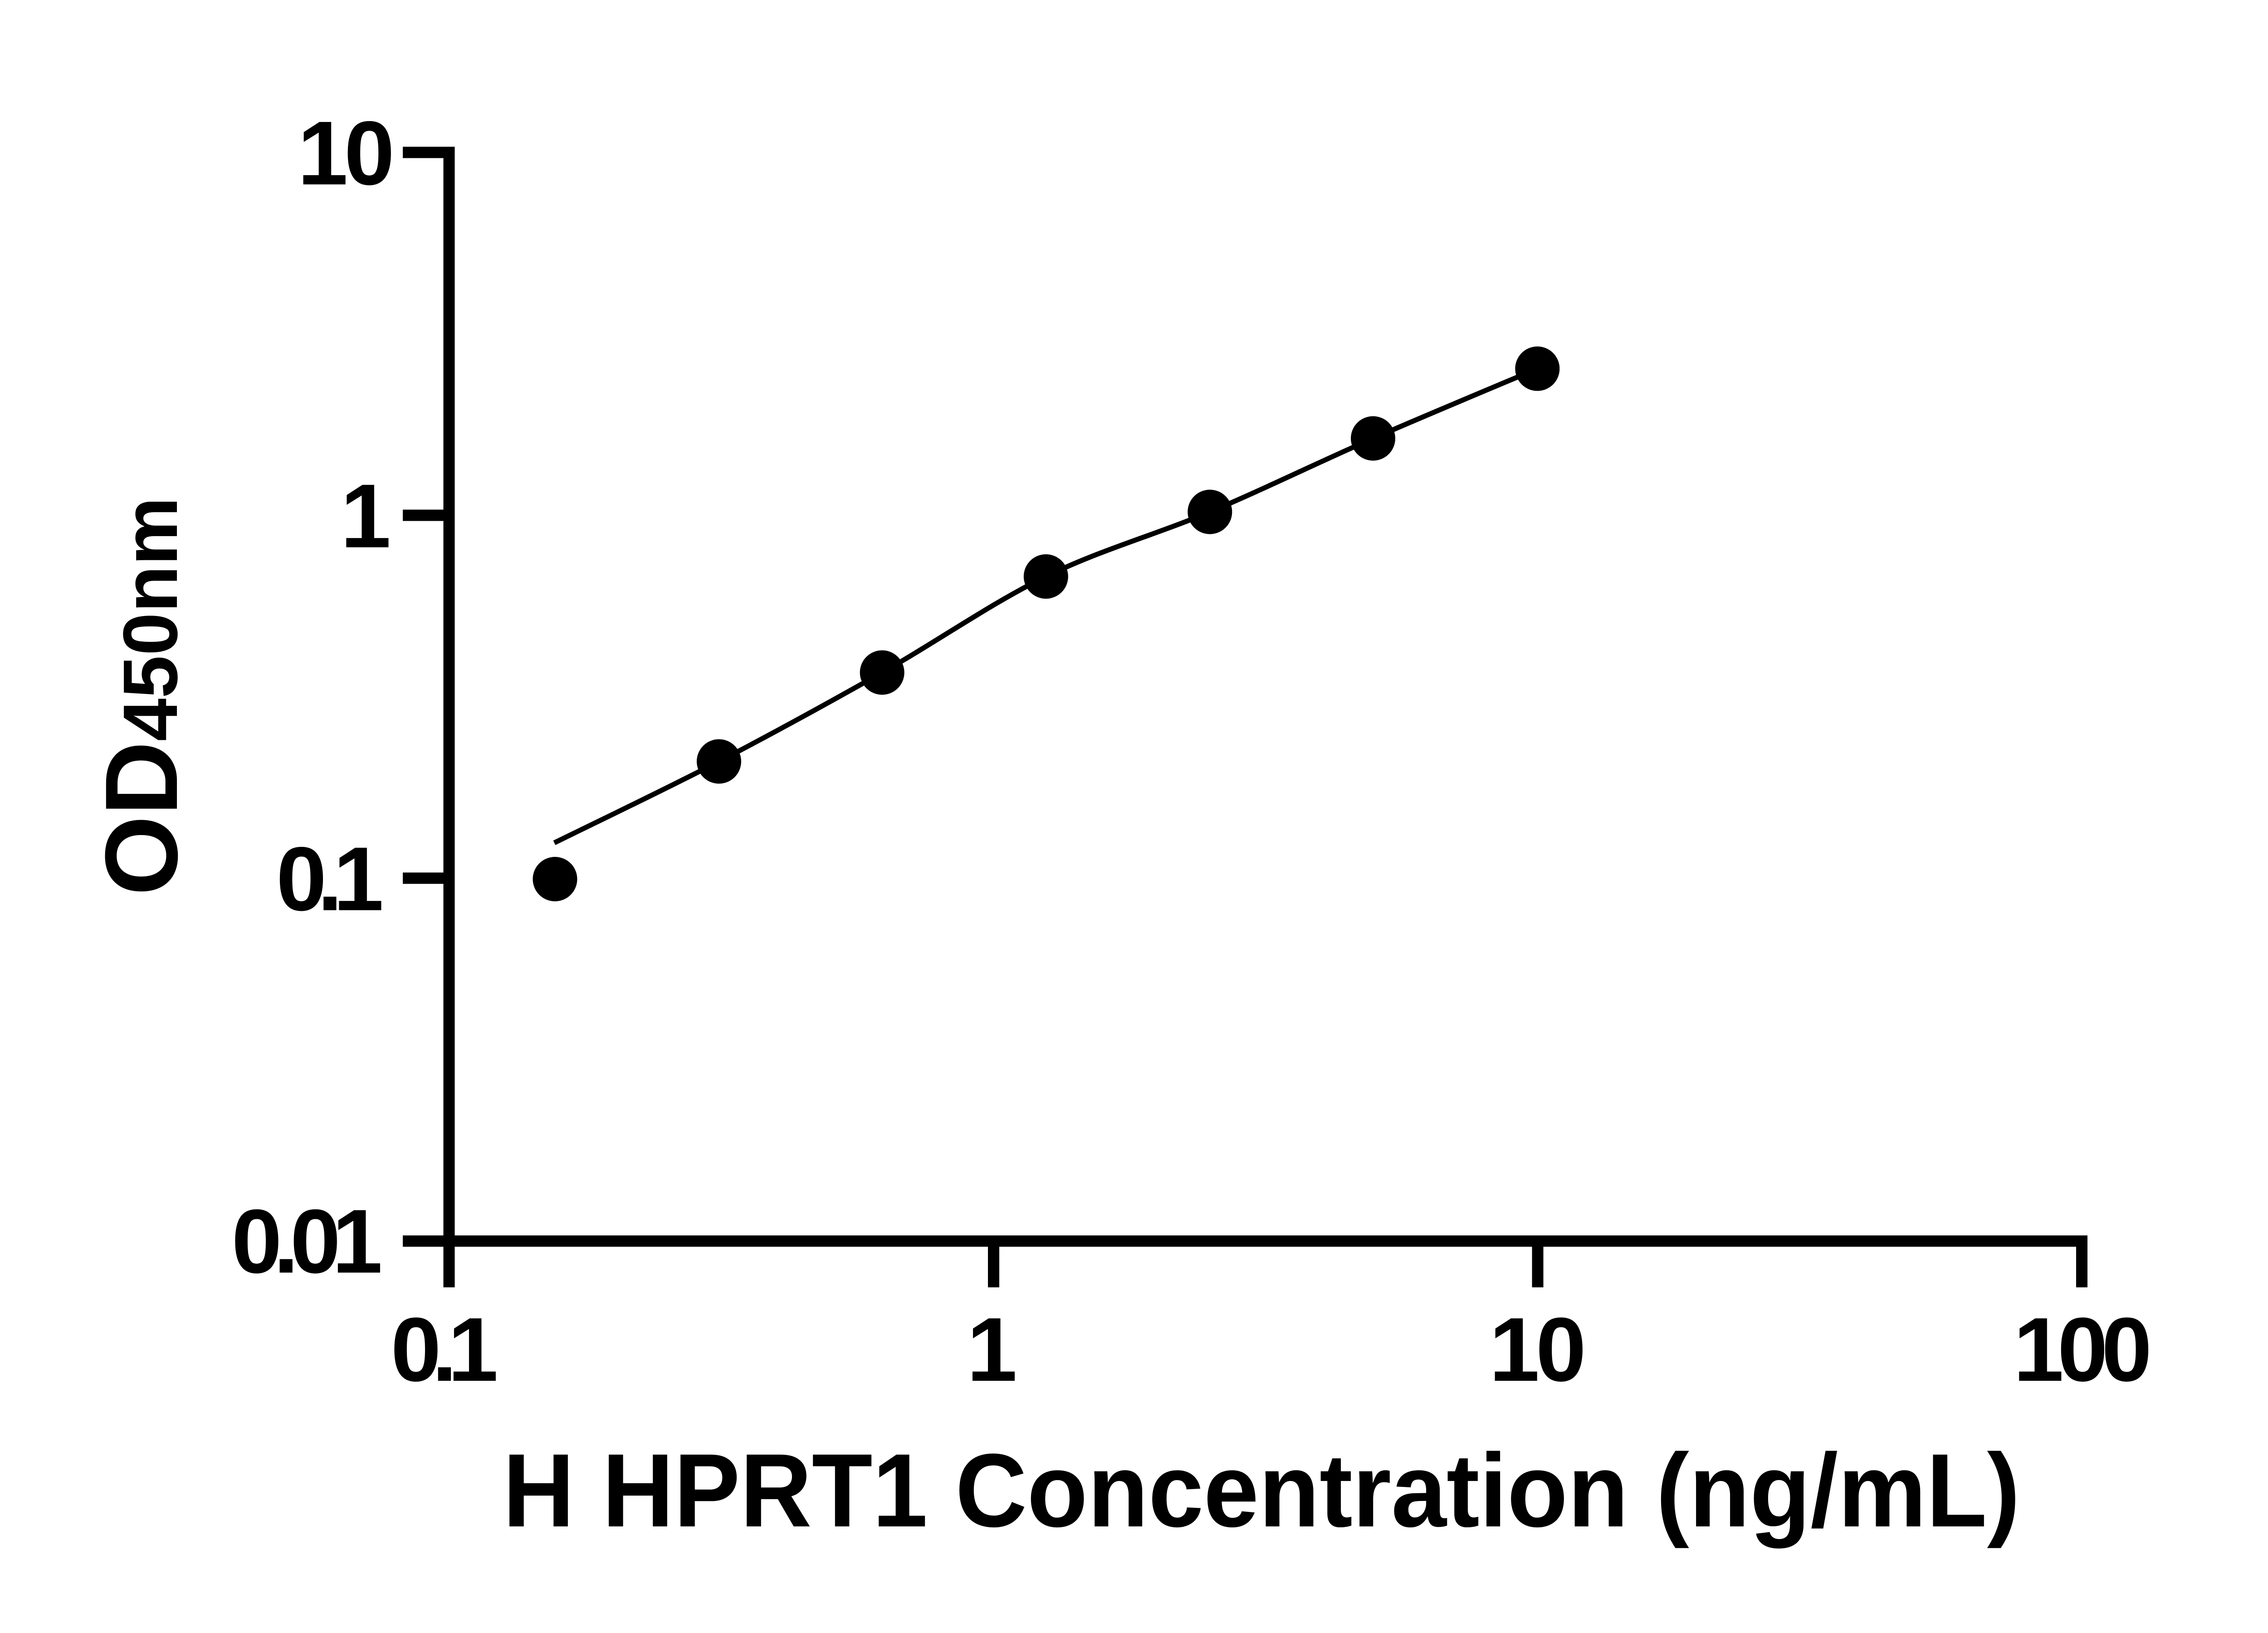  What do you see at coordinates (141, 696) in the screenshot?
I see `svg-text: OD450nm` at bounding box center [141, 696].